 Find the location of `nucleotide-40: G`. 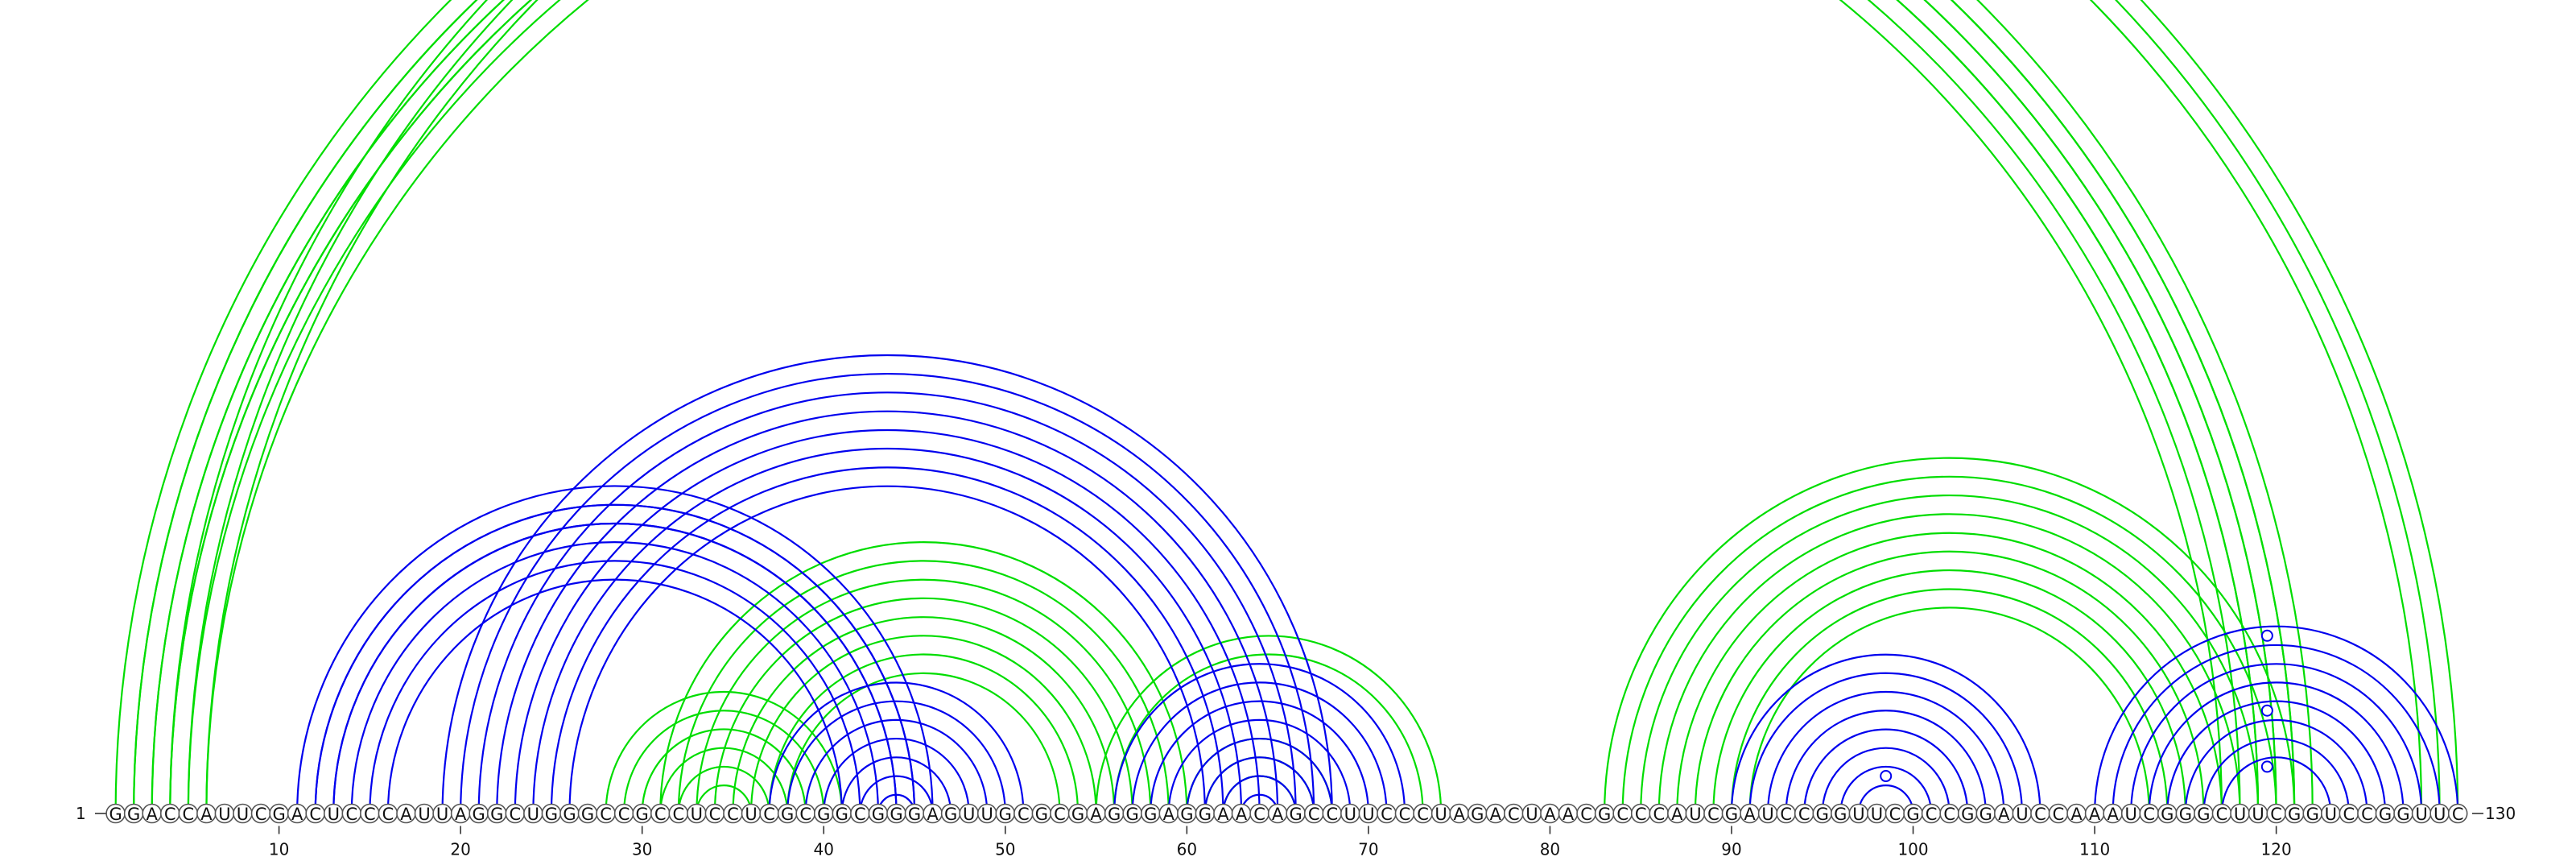

nucleotide-40: G is located at coordinates (823, 813).